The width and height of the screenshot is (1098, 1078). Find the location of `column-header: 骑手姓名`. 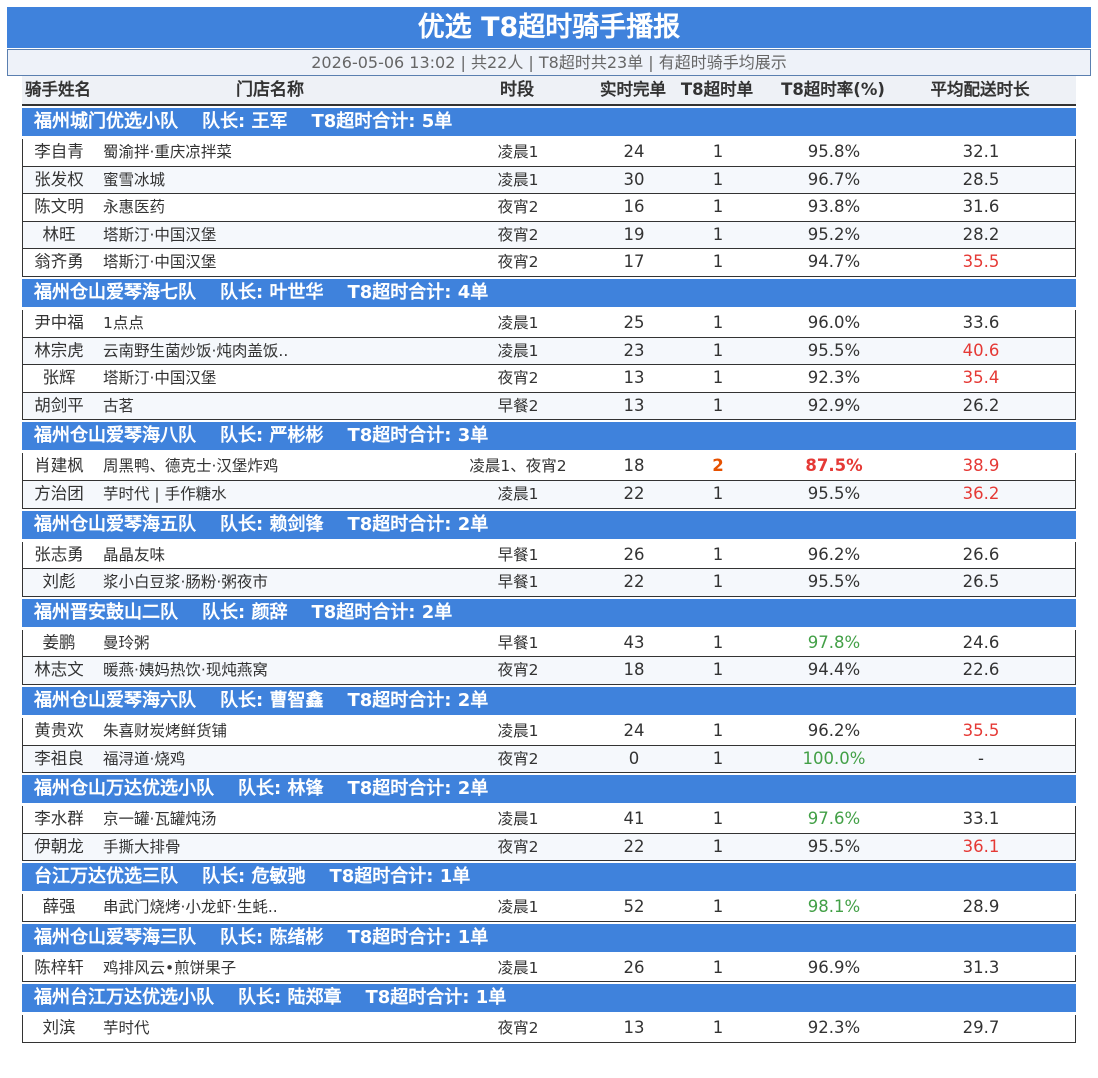

column-header: 骑手姓名 is located at coordinates (58, 89).